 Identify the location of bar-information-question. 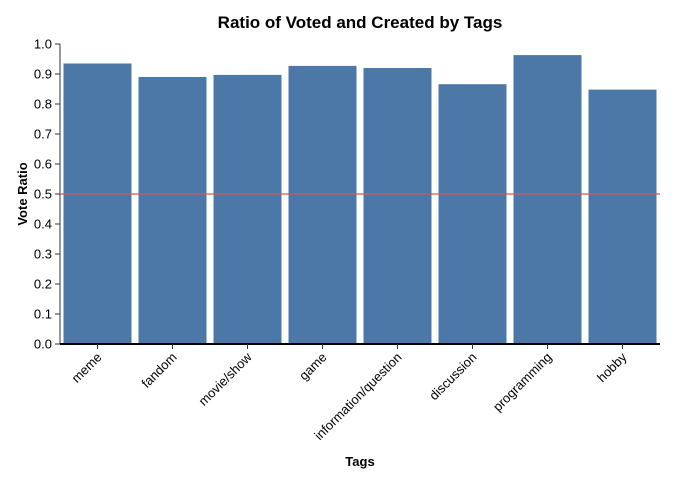
(397, 206).